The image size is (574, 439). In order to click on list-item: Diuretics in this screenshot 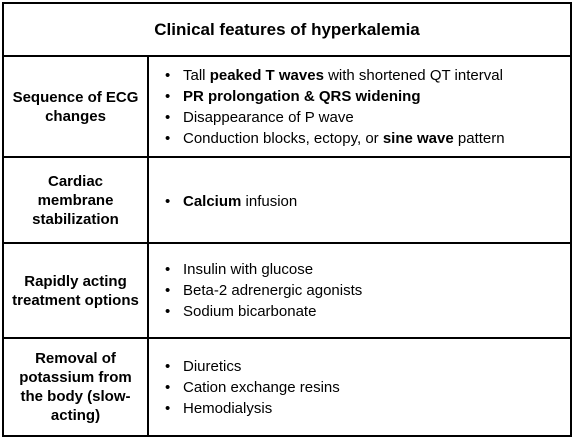, I will do `click(252, 366)`.